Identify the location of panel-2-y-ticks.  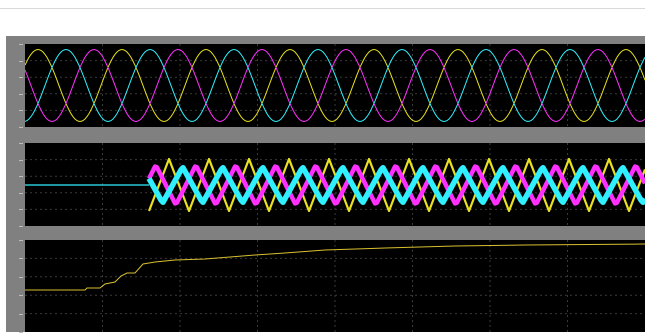
(15, 185).